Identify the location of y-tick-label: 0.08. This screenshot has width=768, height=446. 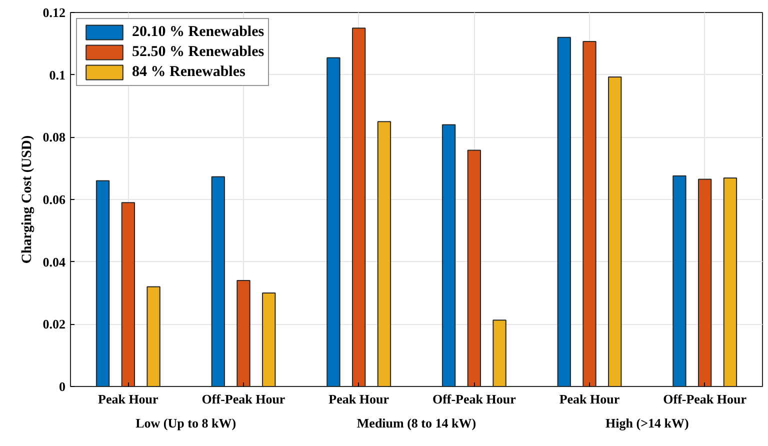
(54, 137).